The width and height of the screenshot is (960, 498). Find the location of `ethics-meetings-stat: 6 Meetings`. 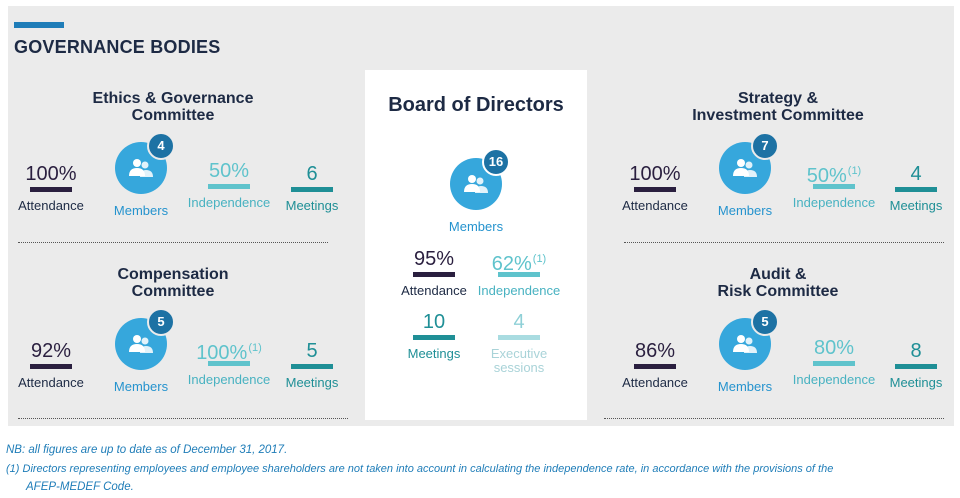

ethics-meetings-stat: 6 Meetings is located at coordinates (312, 187).